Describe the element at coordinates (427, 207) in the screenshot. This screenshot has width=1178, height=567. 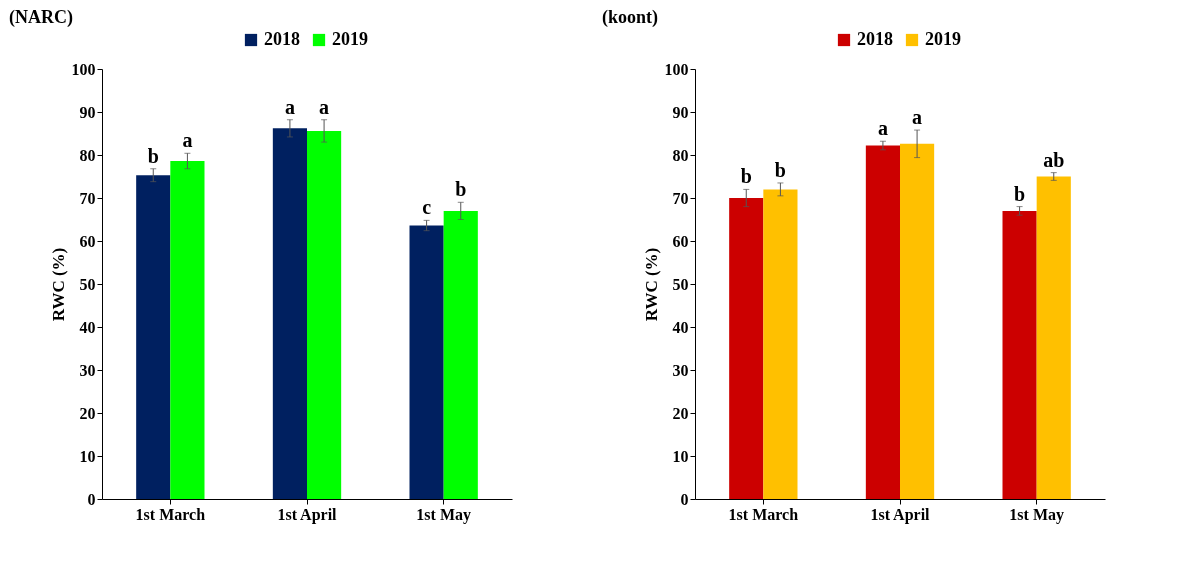
I see `data-label: c` at that location.